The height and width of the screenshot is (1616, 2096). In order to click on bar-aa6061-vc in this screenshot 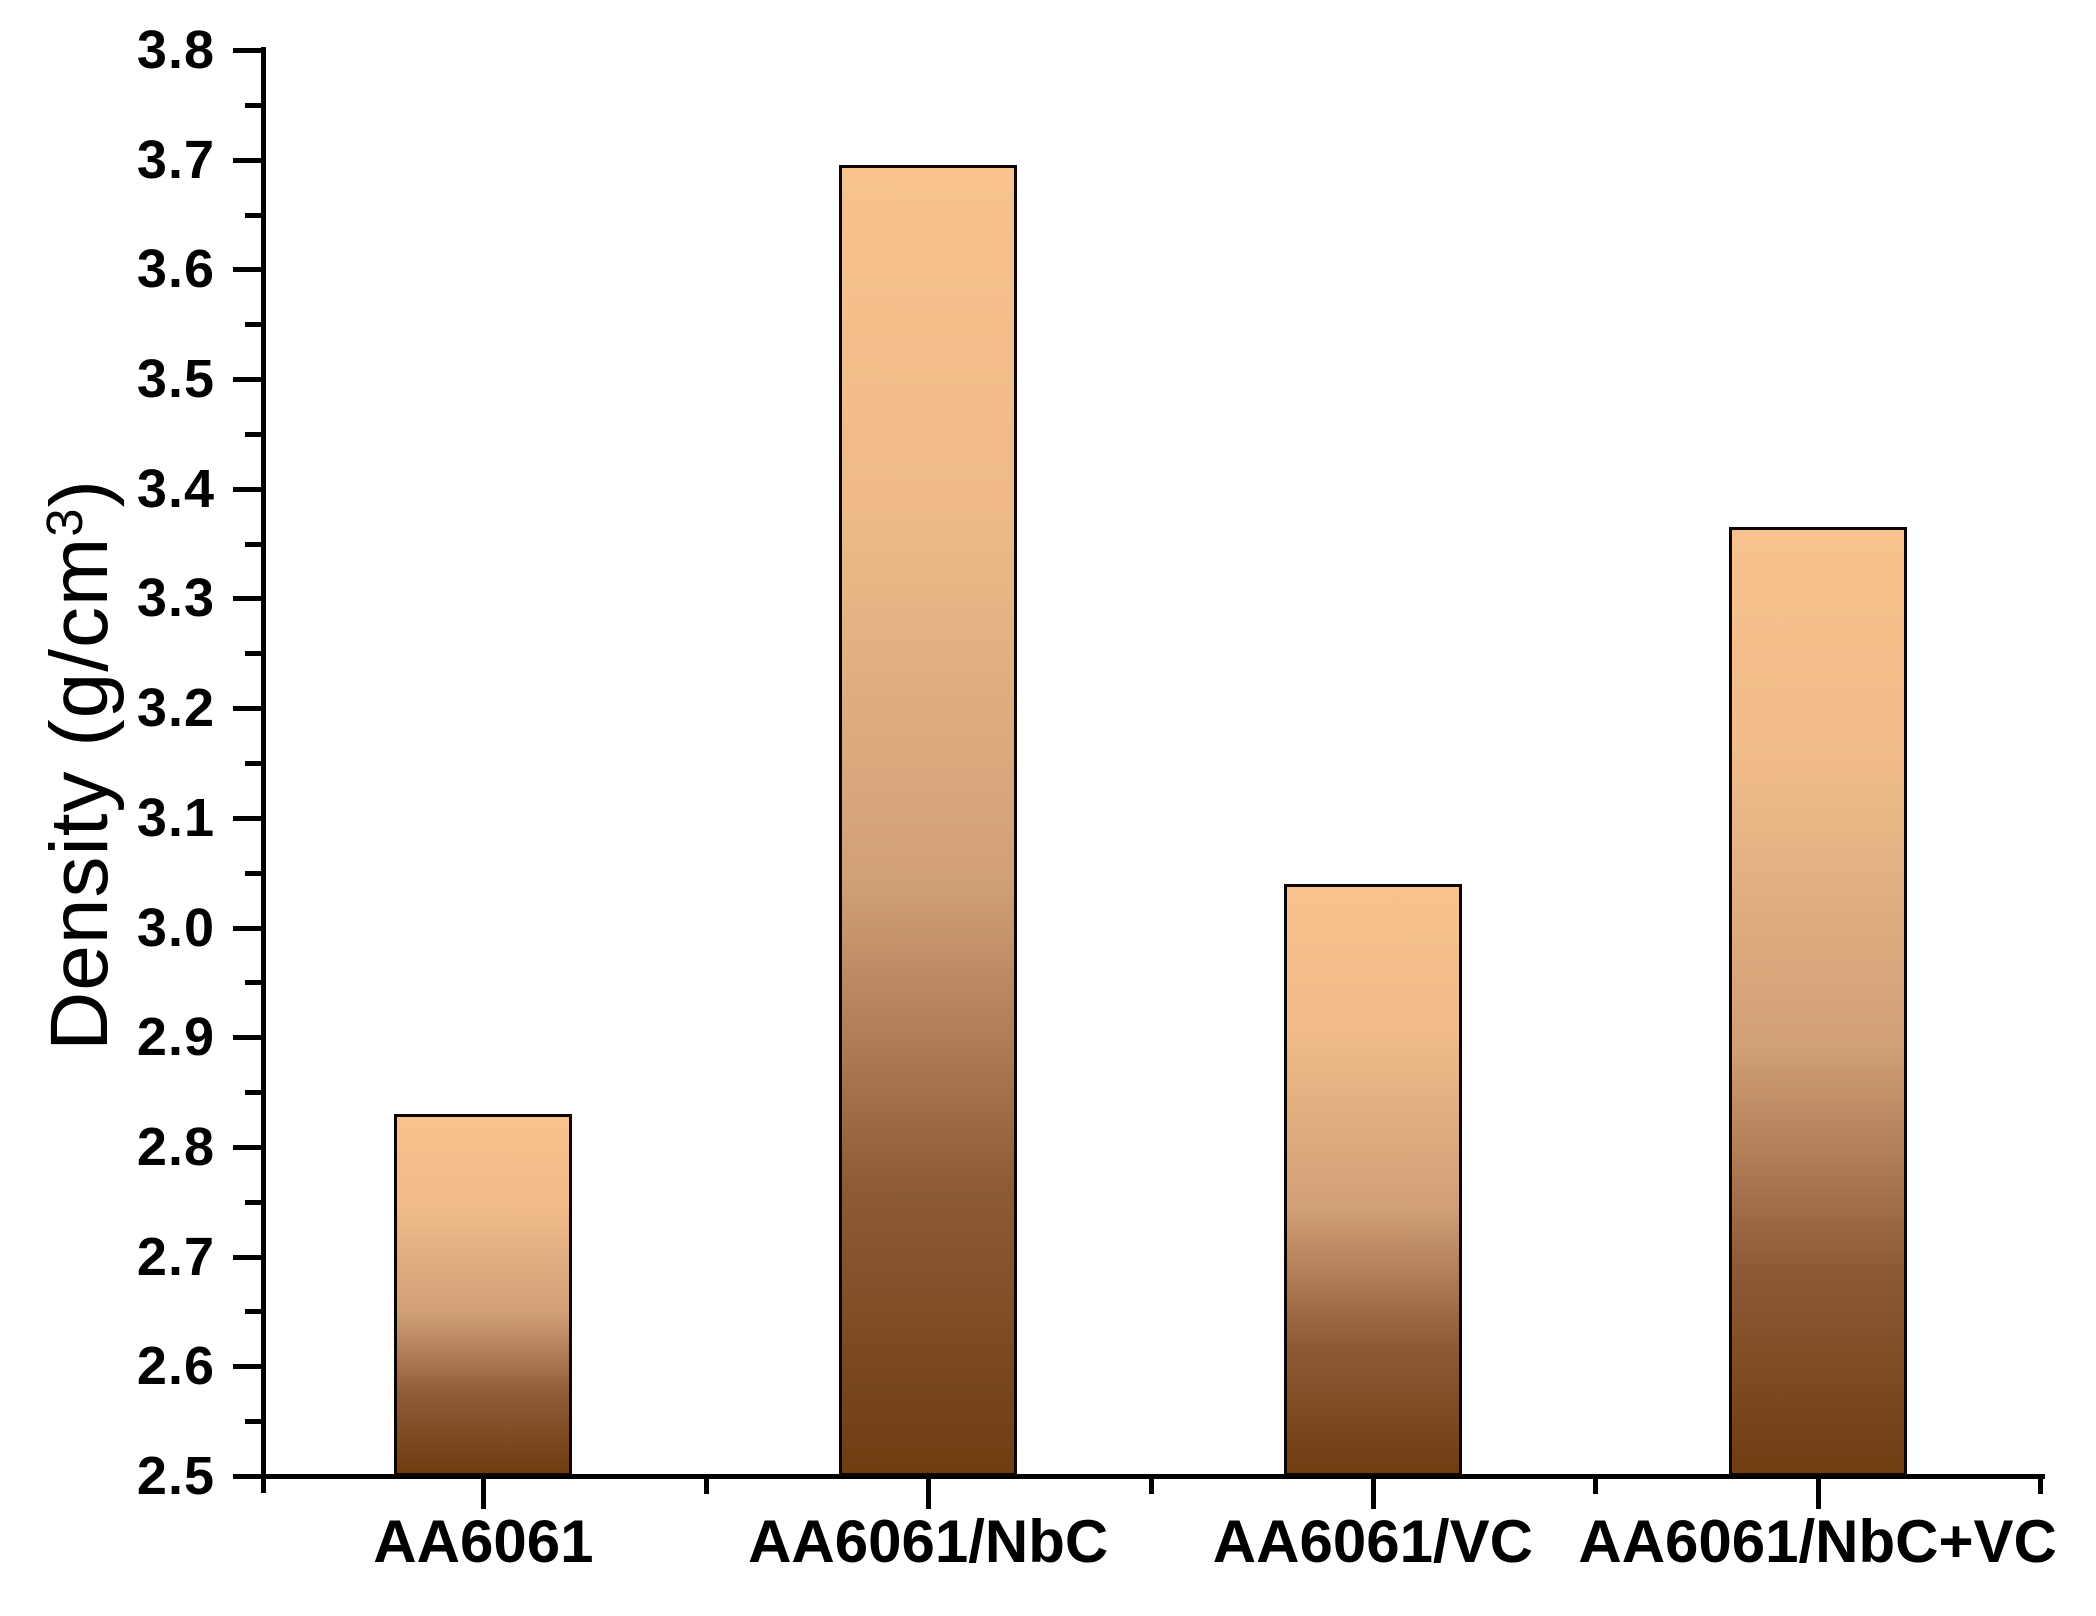, I will do `click(1372, 1179)`.